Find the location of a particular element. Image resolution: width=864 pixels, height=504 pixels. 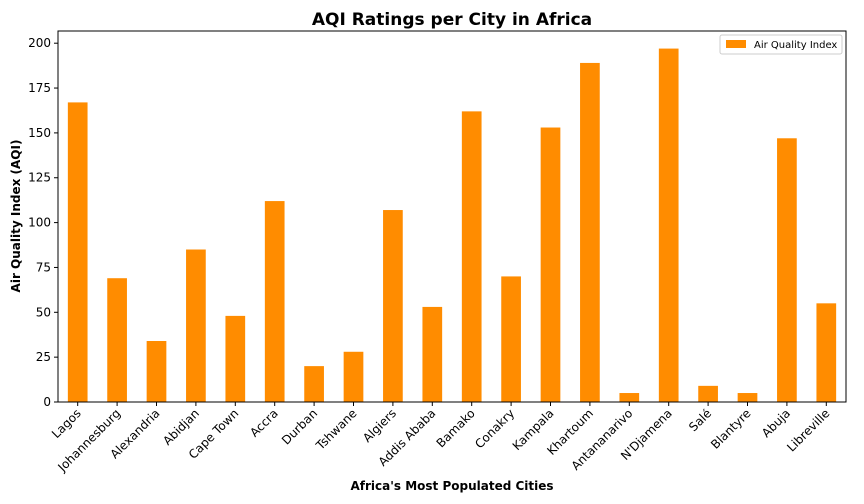

x-tick-label: Abuja is located at coordinates (776, 423).